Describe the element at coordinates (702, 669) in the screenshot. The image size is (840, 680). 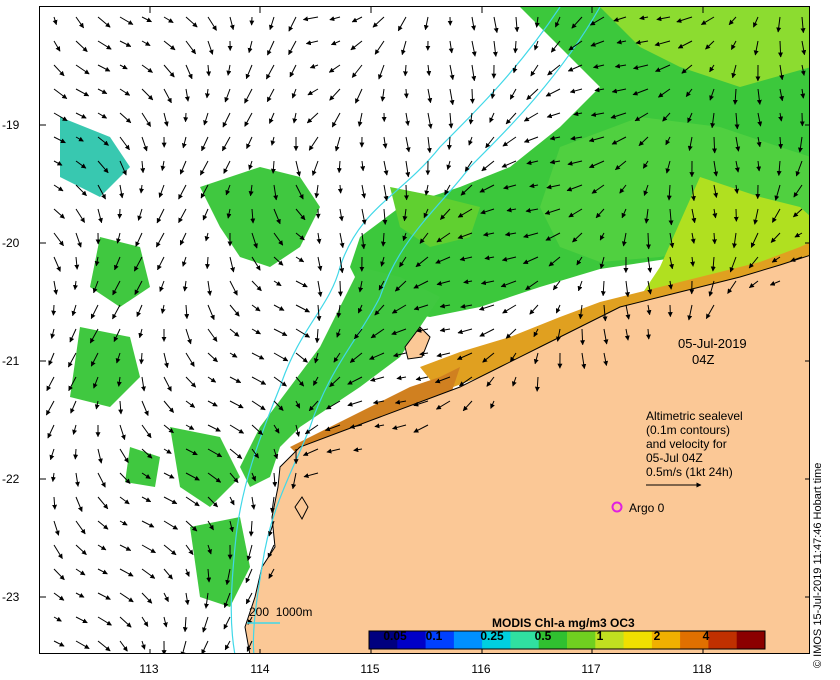
I see `x-tick-label: 118` at that location.